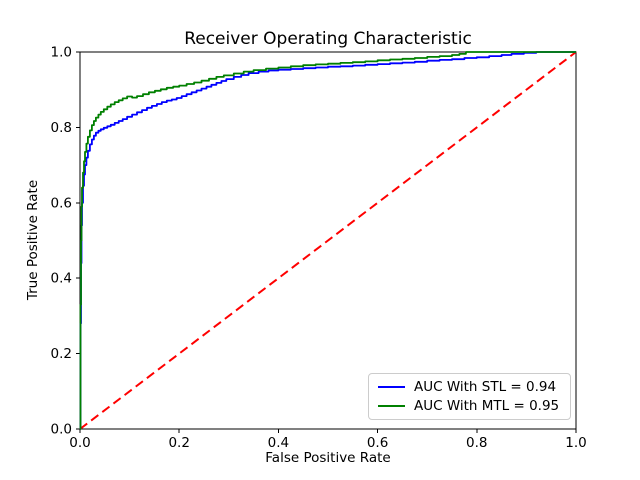 This screenshot has height=480, width=640. Describe the element at coordinates (61, 203) in the screenshot. I see `y-tick-label: 0.6` at that location.